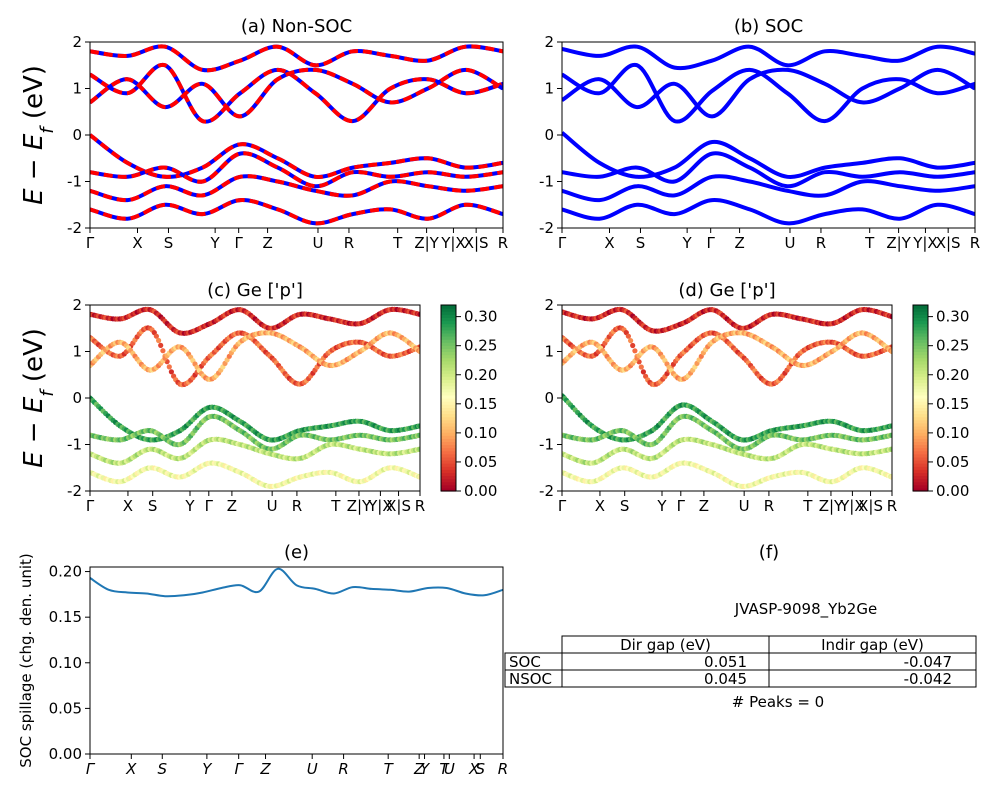 Image resolution: width=1000 pixels, height=800 pixels. I want to click on panel-d-xtick-label: Y|X, so click(852, 506).